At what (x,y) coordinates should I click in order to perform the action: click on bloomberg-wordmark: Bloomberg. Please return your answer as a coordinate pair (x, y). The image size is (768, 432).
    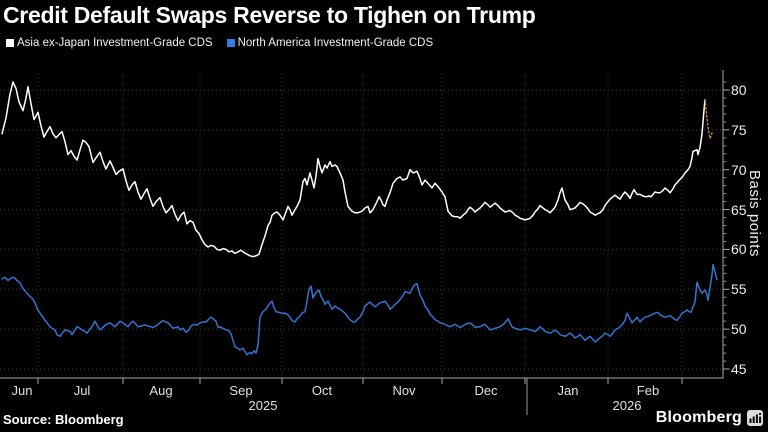
    Looking at the image, I should click on (698, 417).